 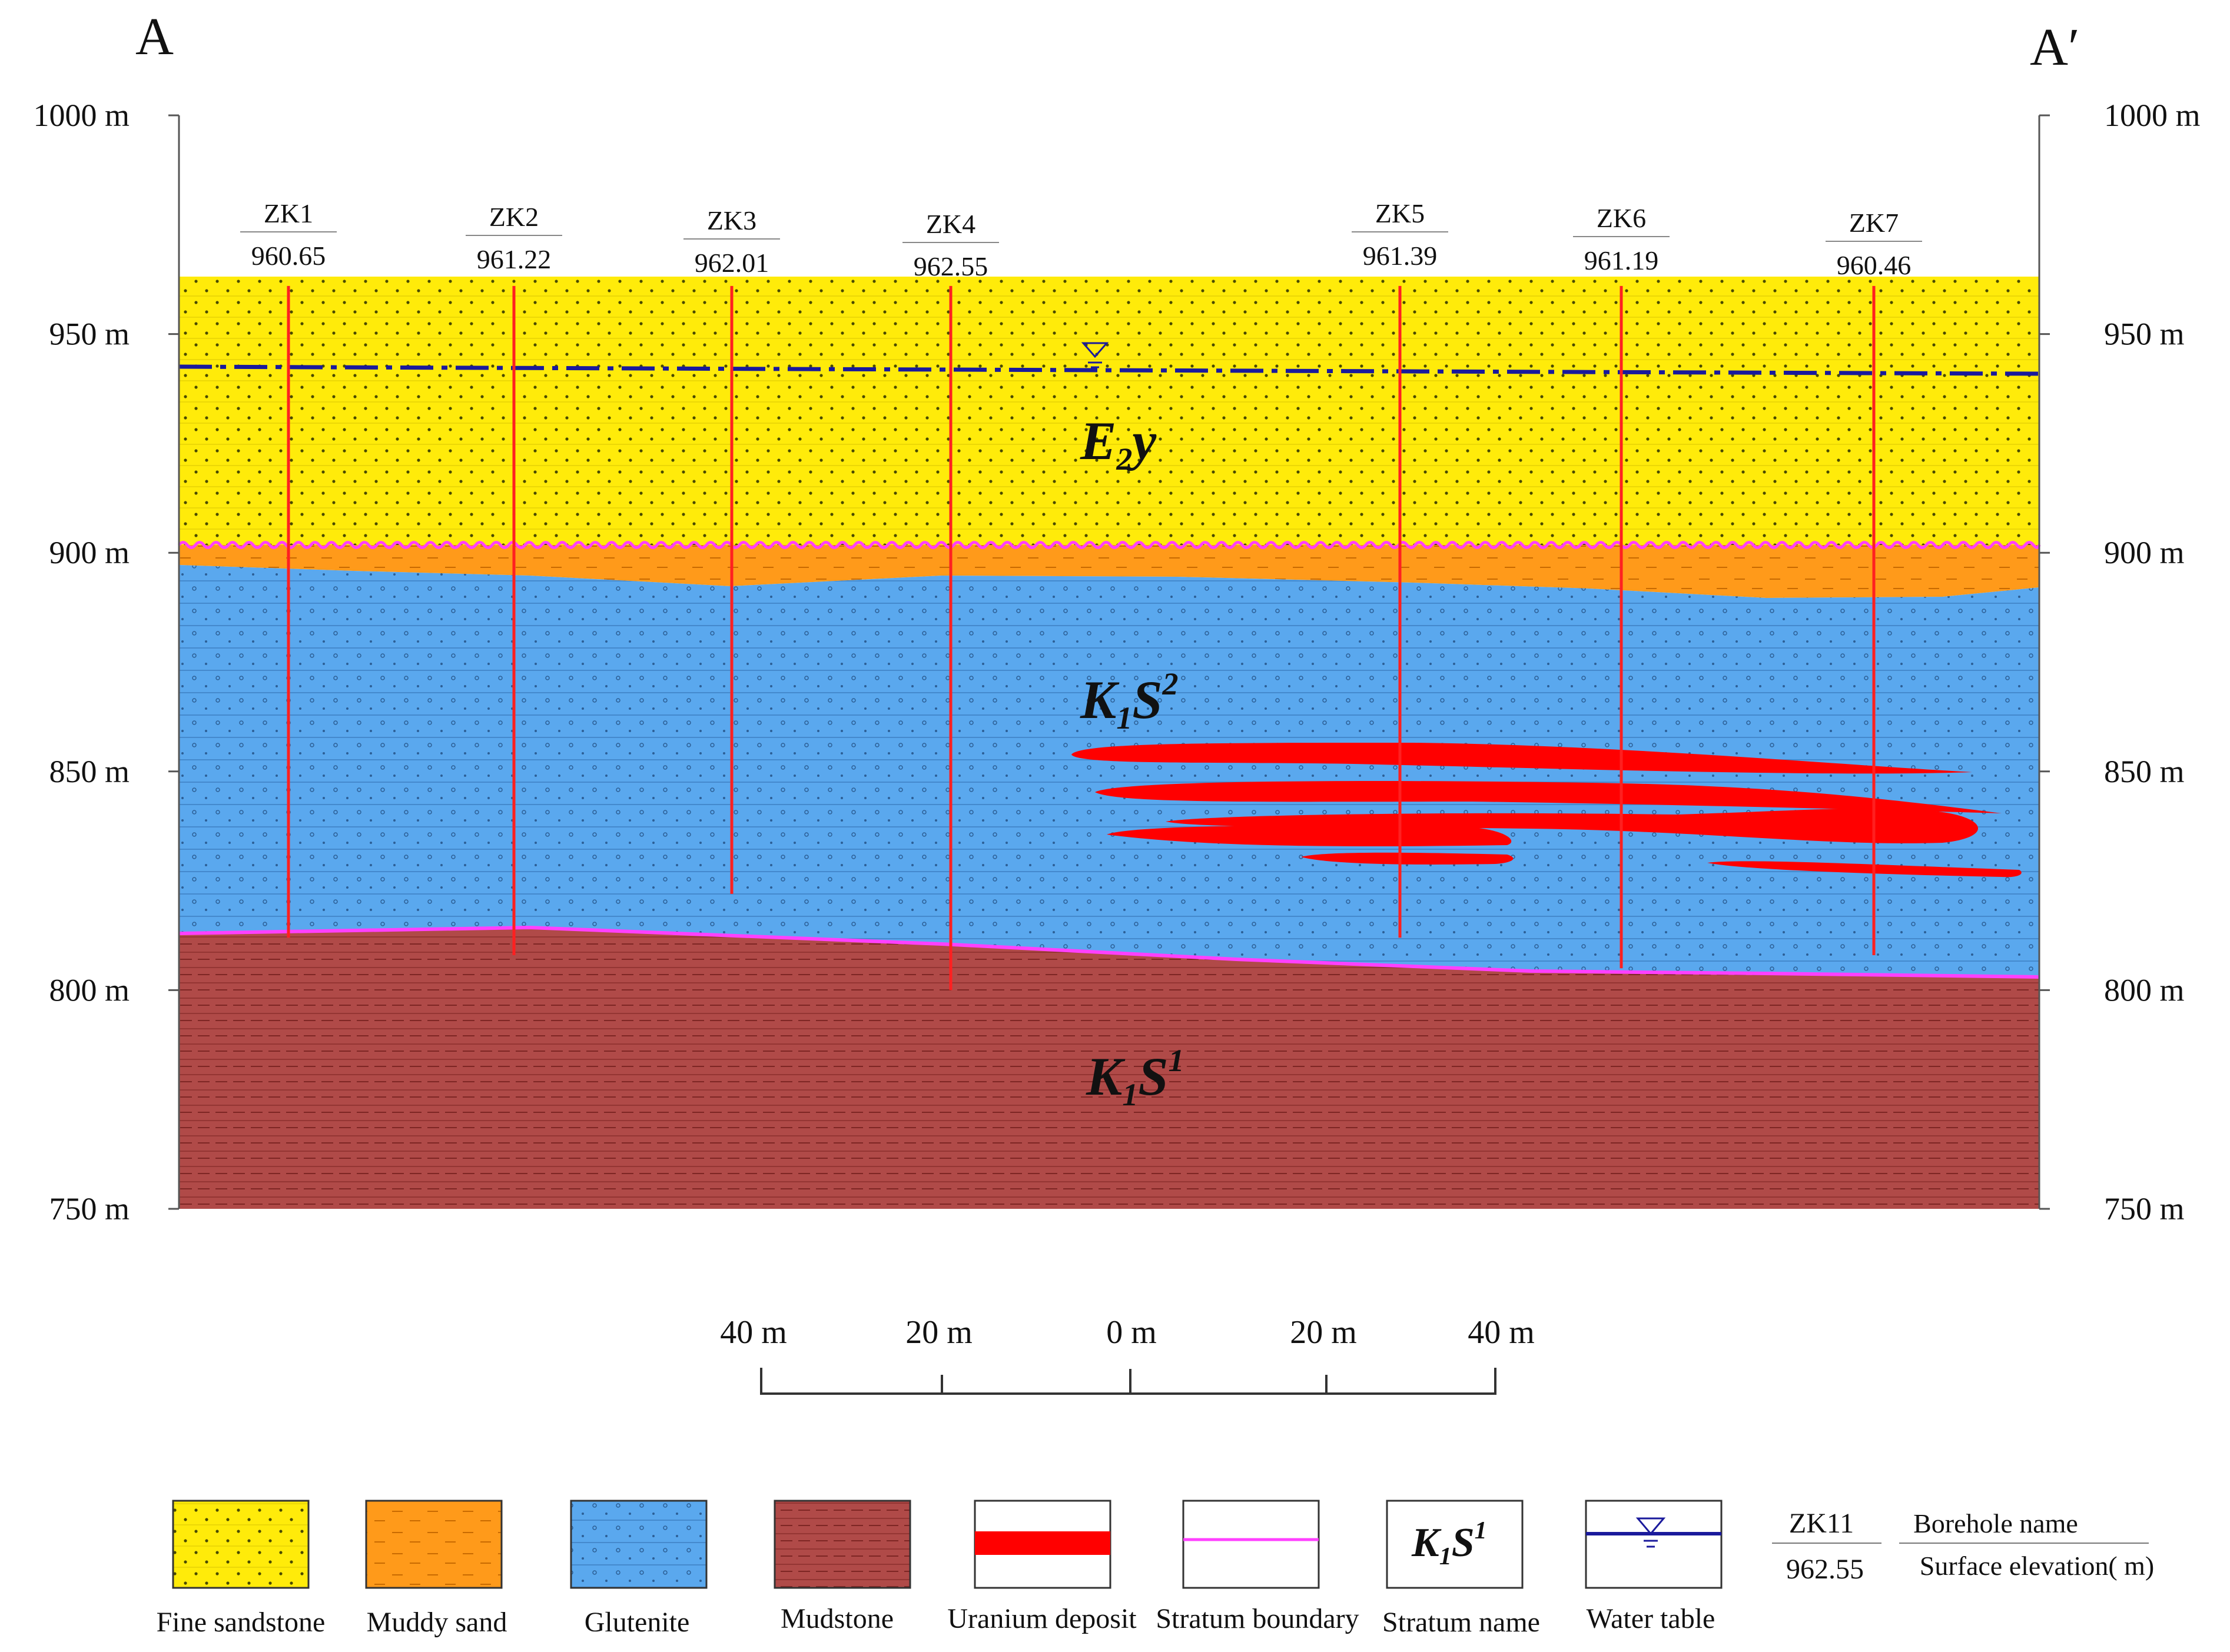 What do you see at coordinates (90, 771) in the screenshot?
I see `left-tick-label: 850 m` at bounding box center [90, 771].